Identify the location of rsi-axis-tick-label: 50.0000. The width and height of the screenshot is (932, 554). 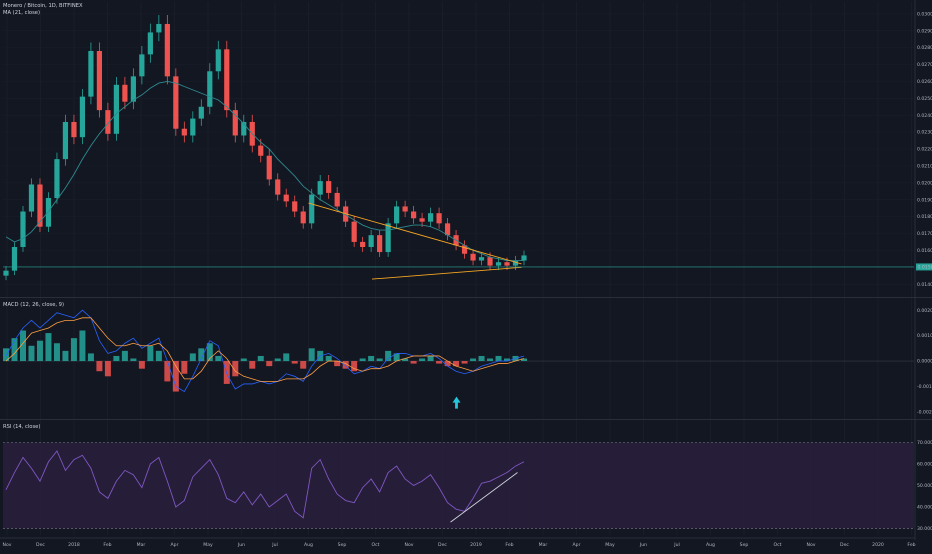
(924, 486).